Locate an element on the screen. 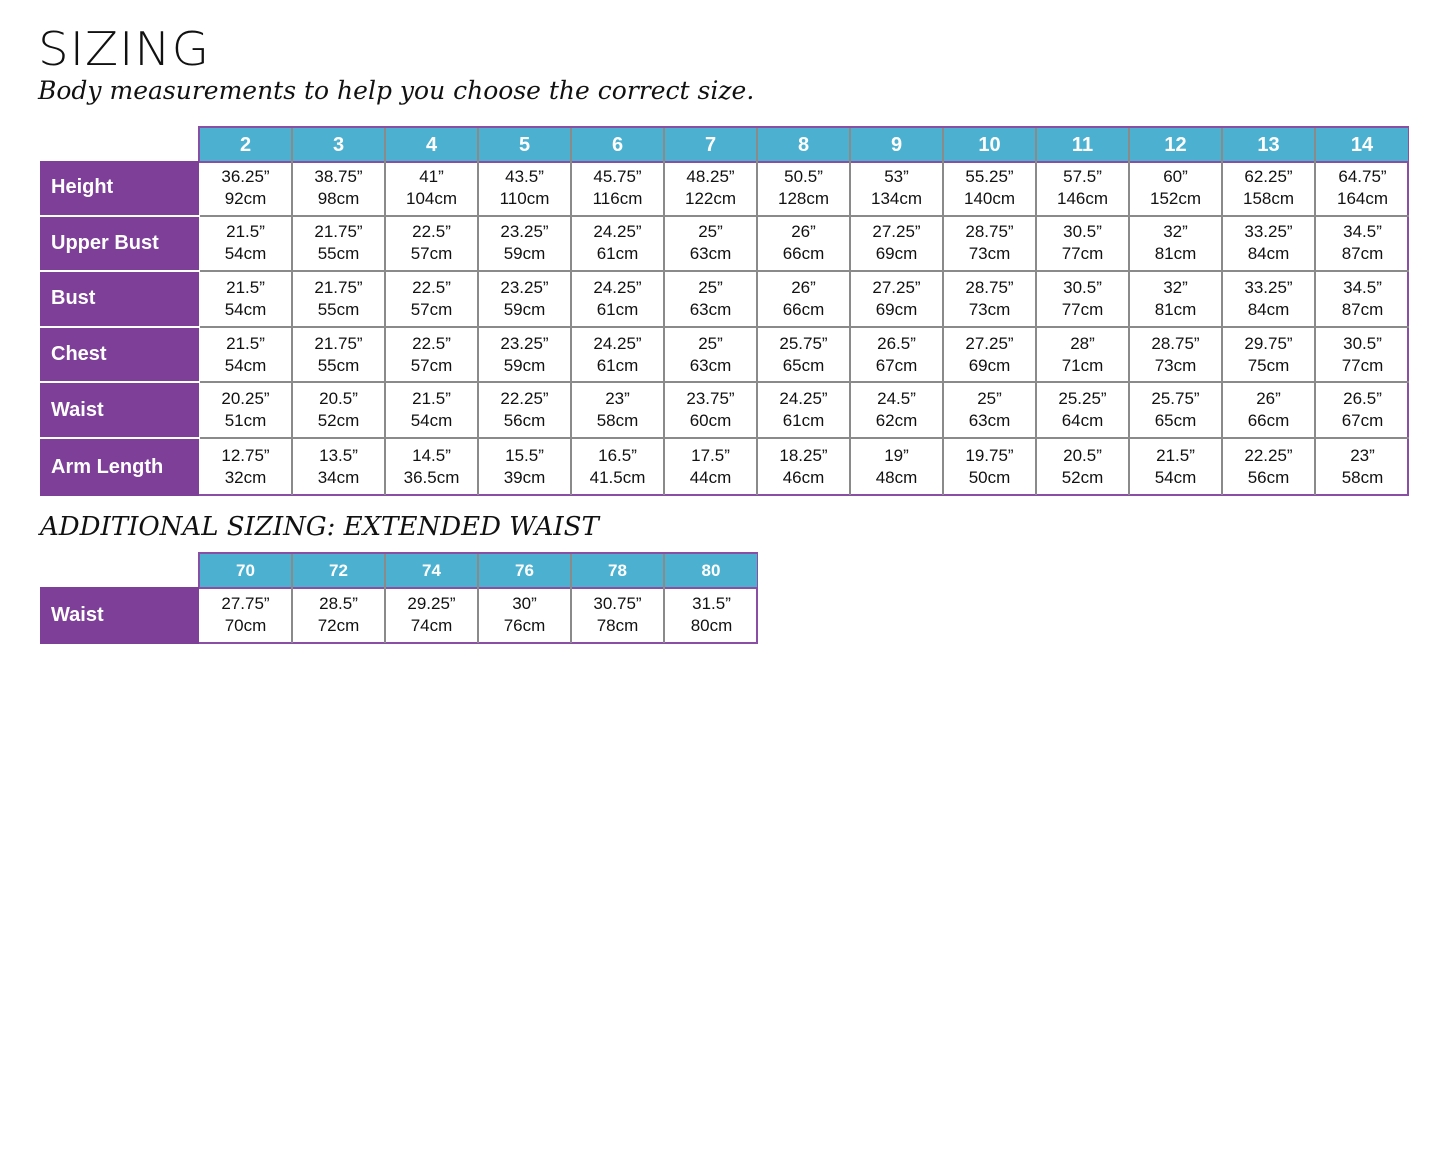 The height and width of the screenshot is (1156, 1445). measurement-cm: 128cm is located at coordinates (803, 198).